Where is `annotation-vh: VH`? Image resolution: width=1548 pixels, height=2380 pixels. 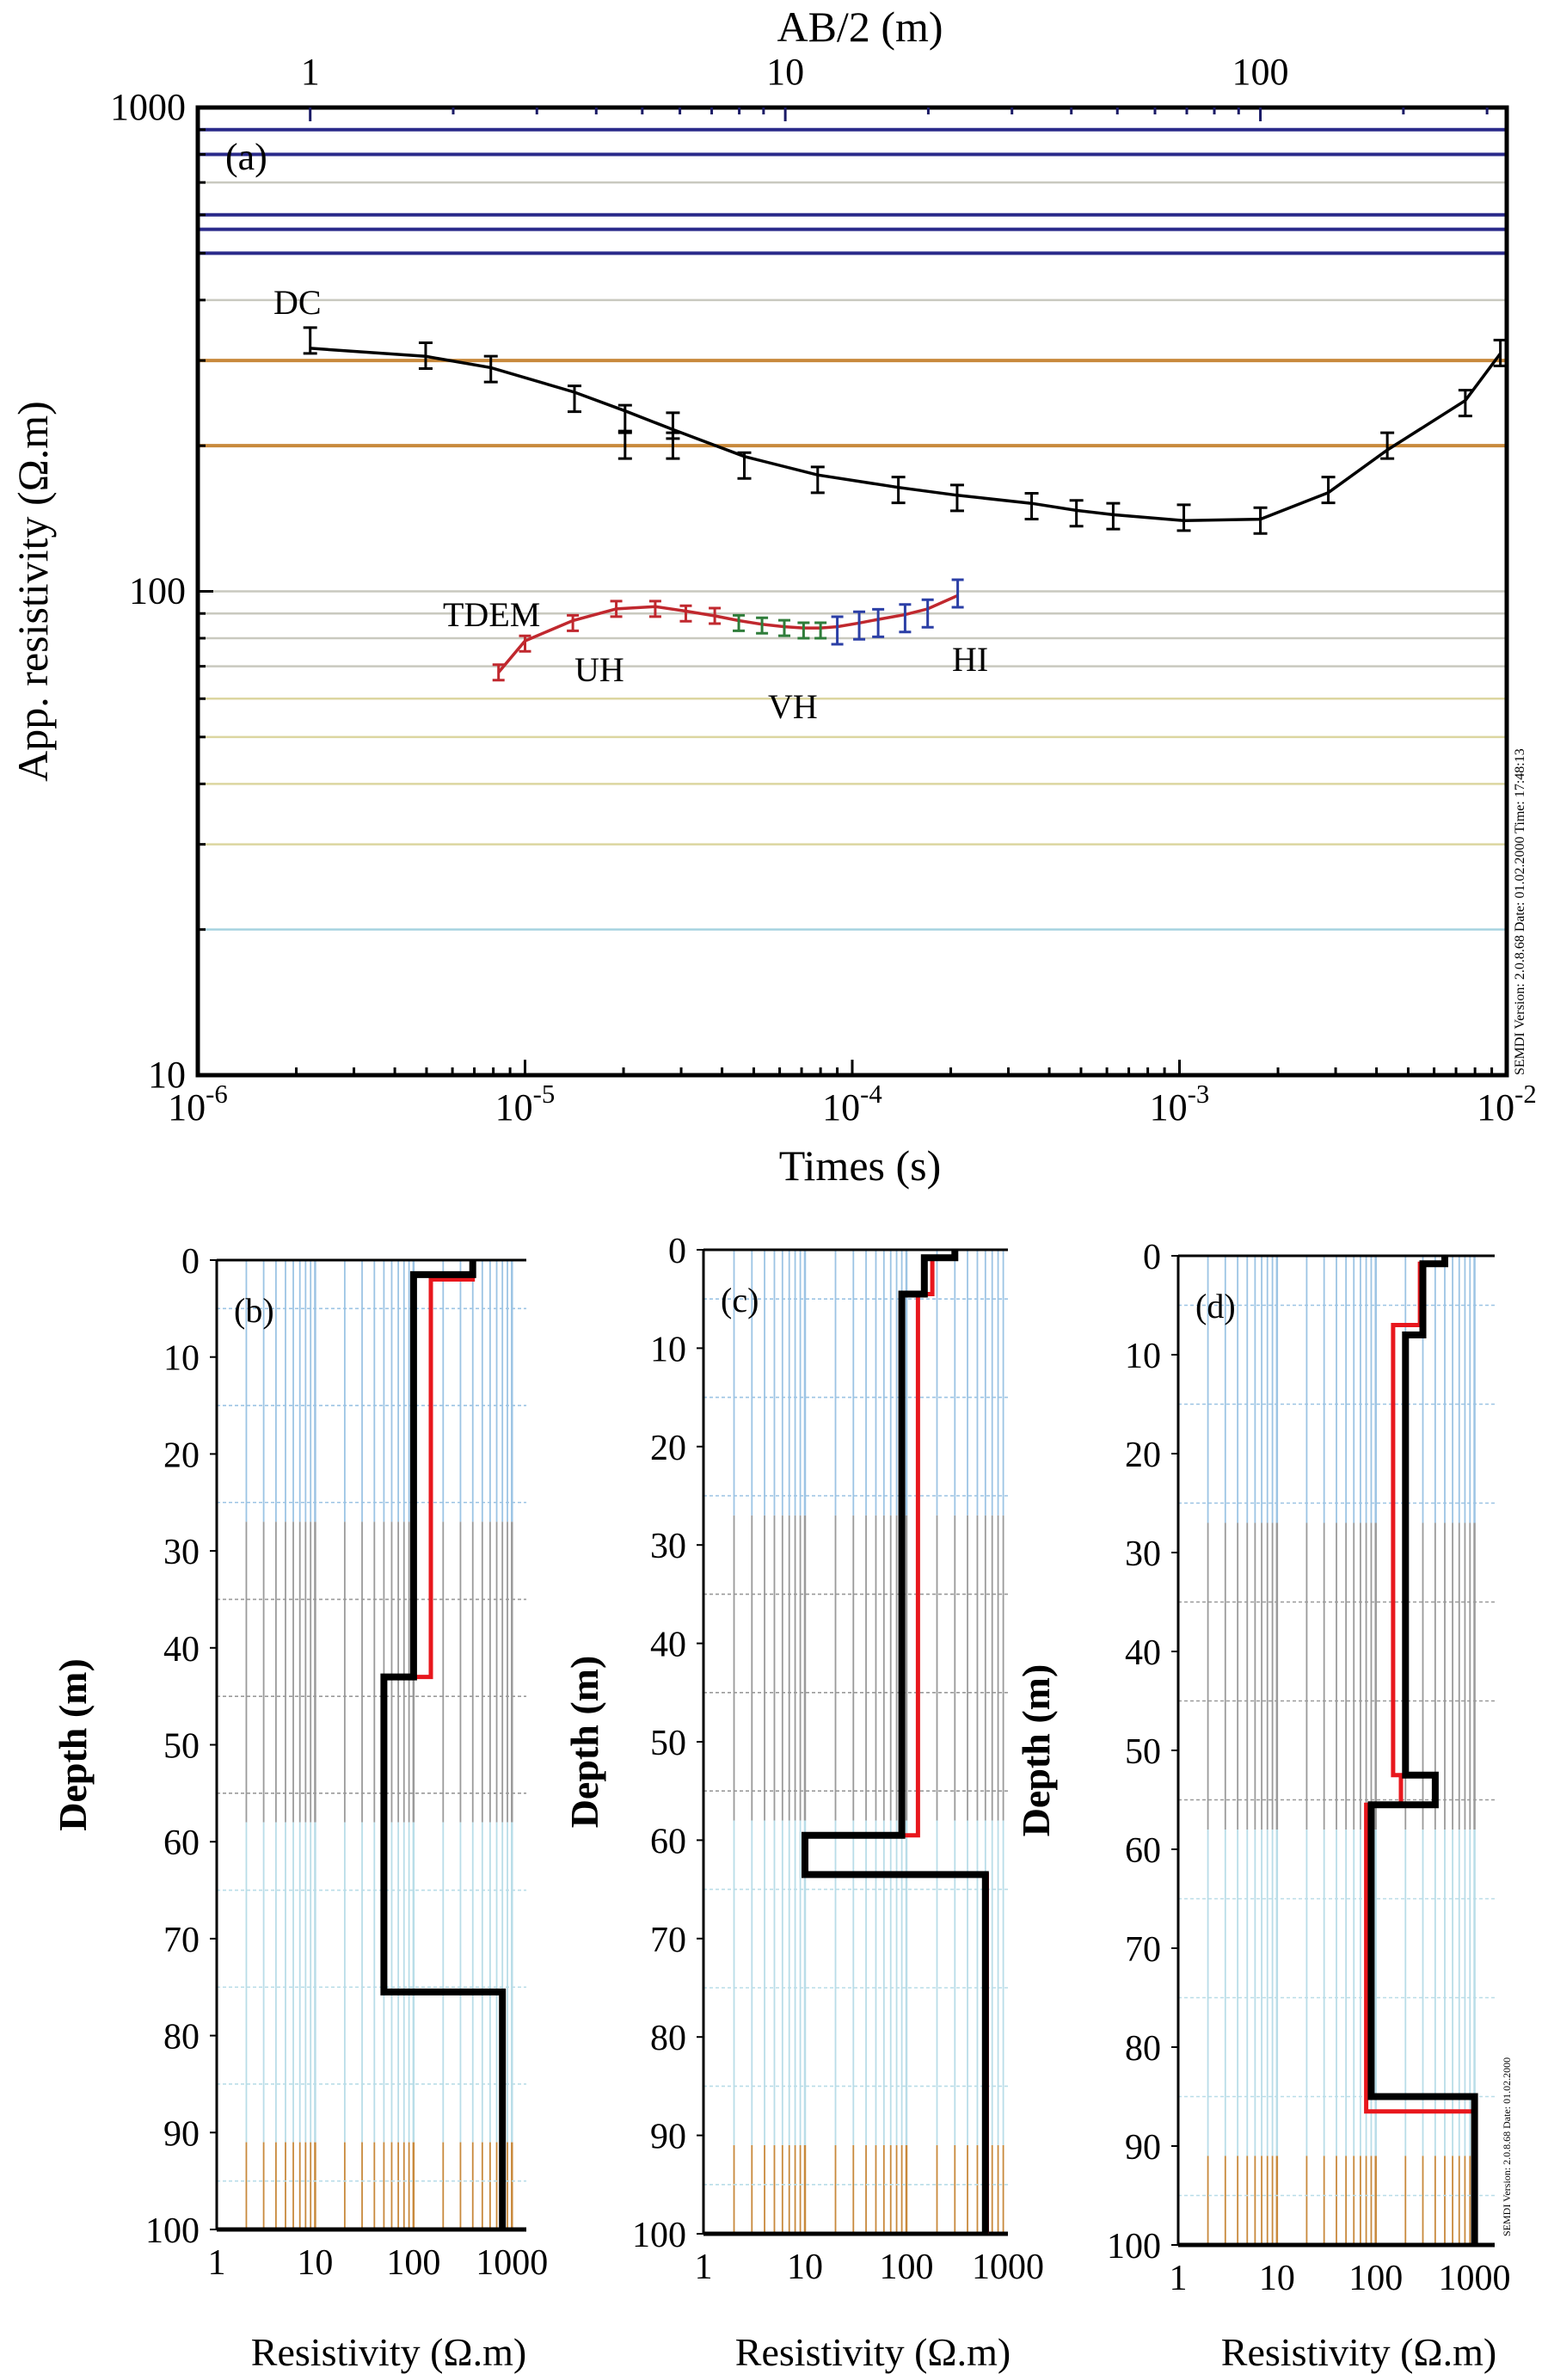 annotation-vh: VH is located at coordinates (793, 706).